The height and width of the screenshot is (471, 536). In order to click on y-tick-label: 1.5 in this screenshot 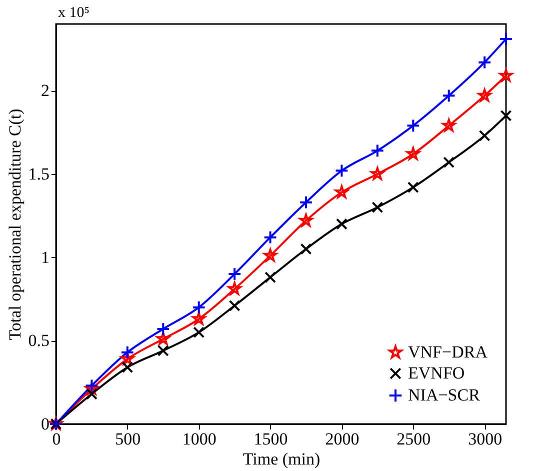, I will do `click(39, 174)`.